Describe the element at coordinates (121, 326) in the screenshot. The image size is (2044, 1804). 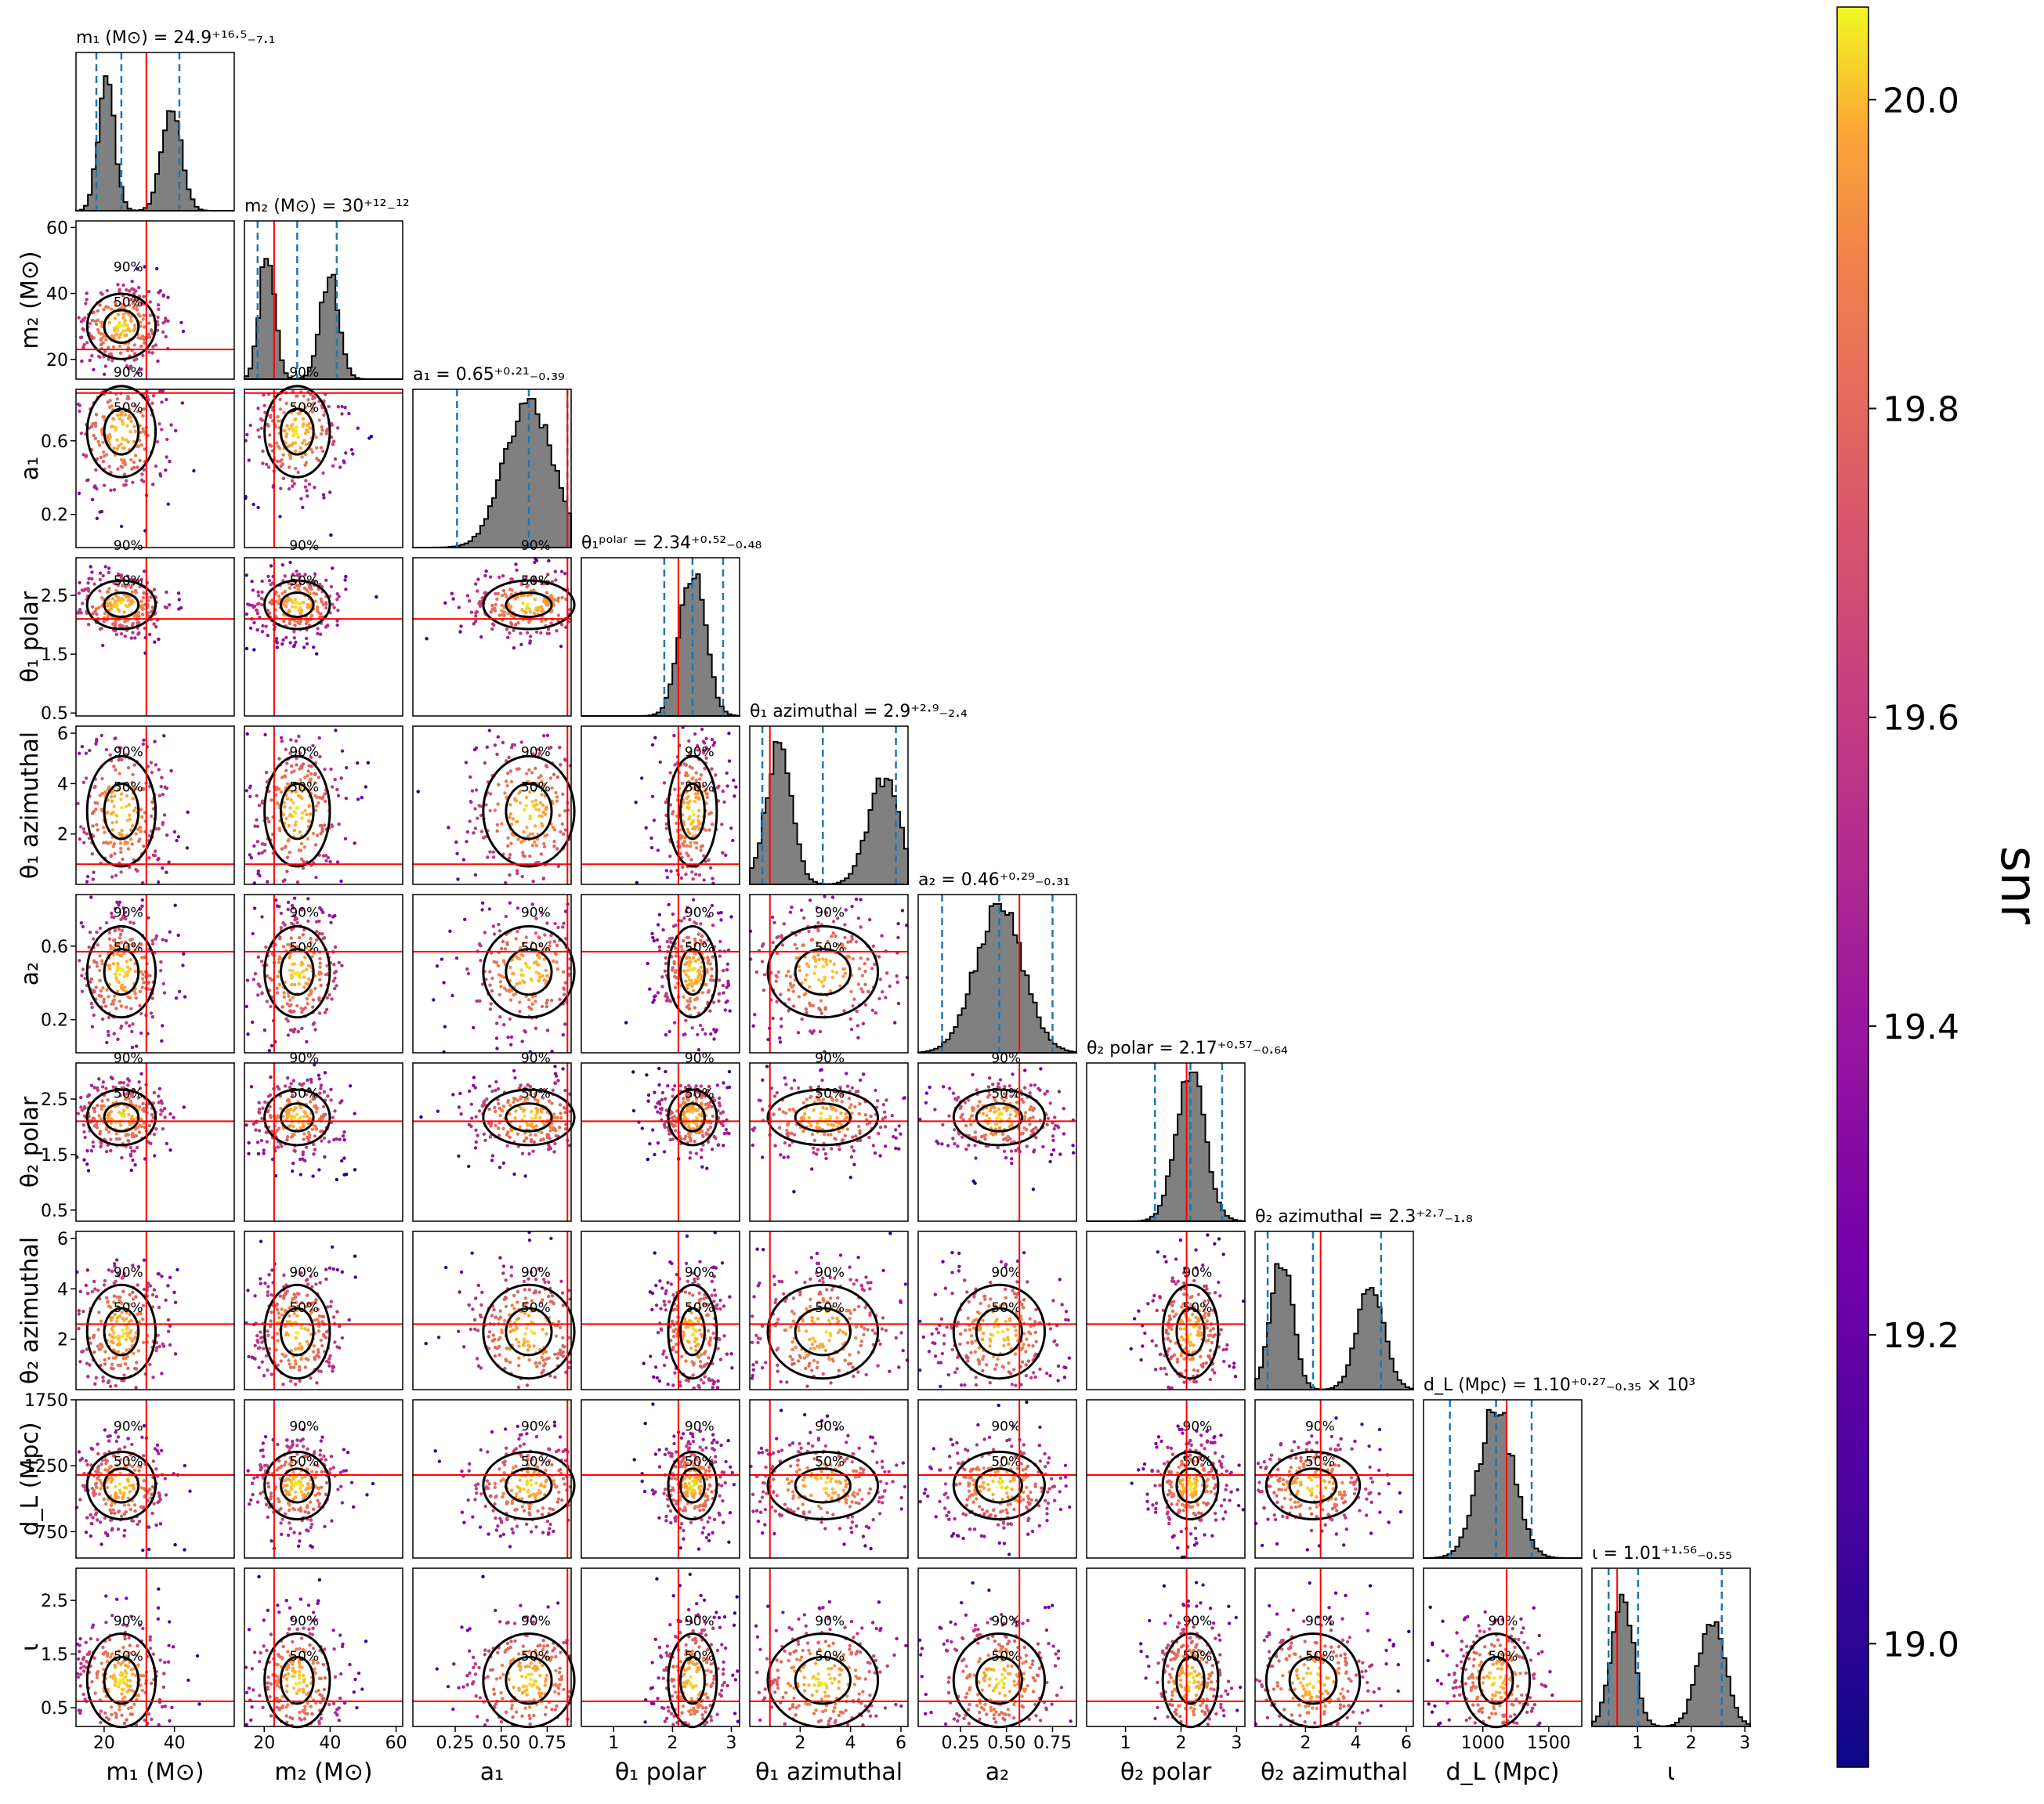
I see `contour-50pct` at that location.